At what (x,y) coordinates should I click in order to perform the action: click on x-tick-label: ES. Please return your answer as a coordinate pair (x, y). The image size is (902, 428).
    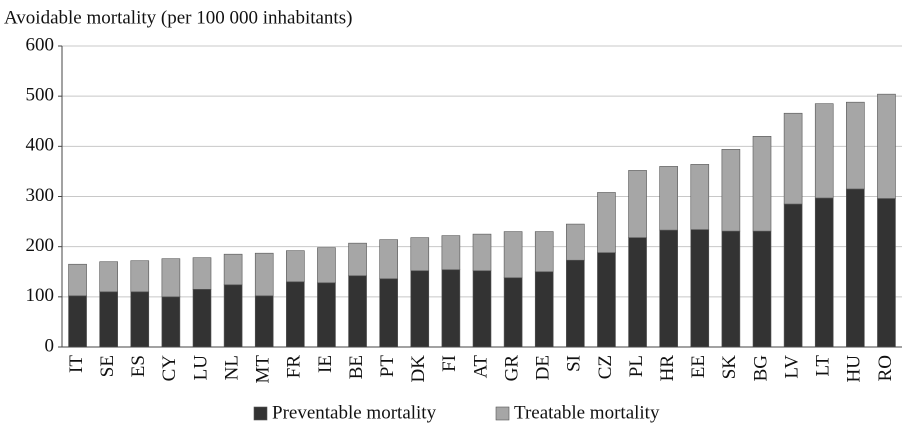
    Looking at the image, I should click on (138, 366).